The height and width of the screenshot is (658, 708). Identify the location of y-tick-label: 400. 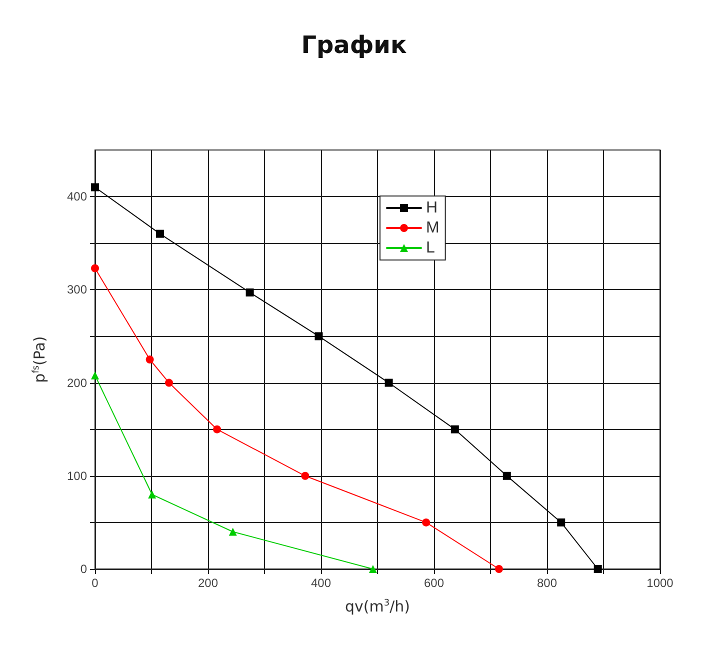
(77, 197).